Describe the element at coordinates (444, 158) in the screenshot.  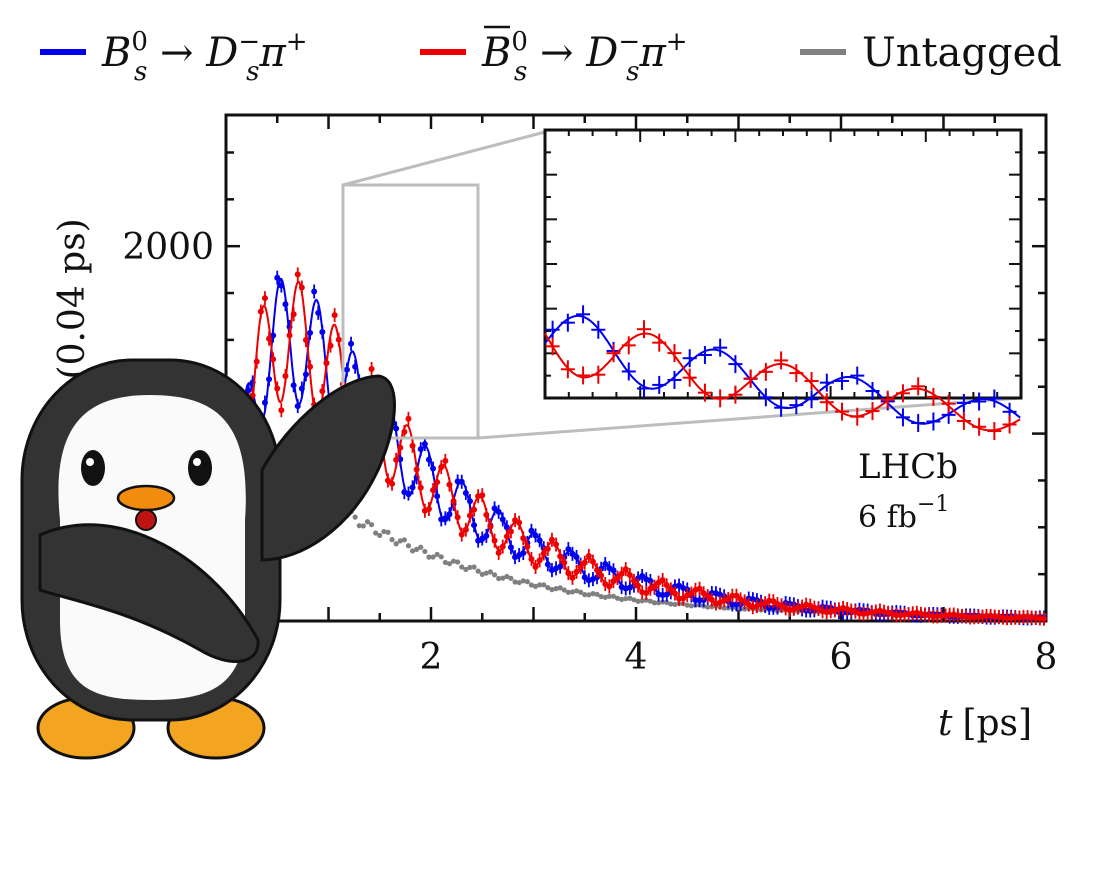
I see `zoom-connector-top` at that location.